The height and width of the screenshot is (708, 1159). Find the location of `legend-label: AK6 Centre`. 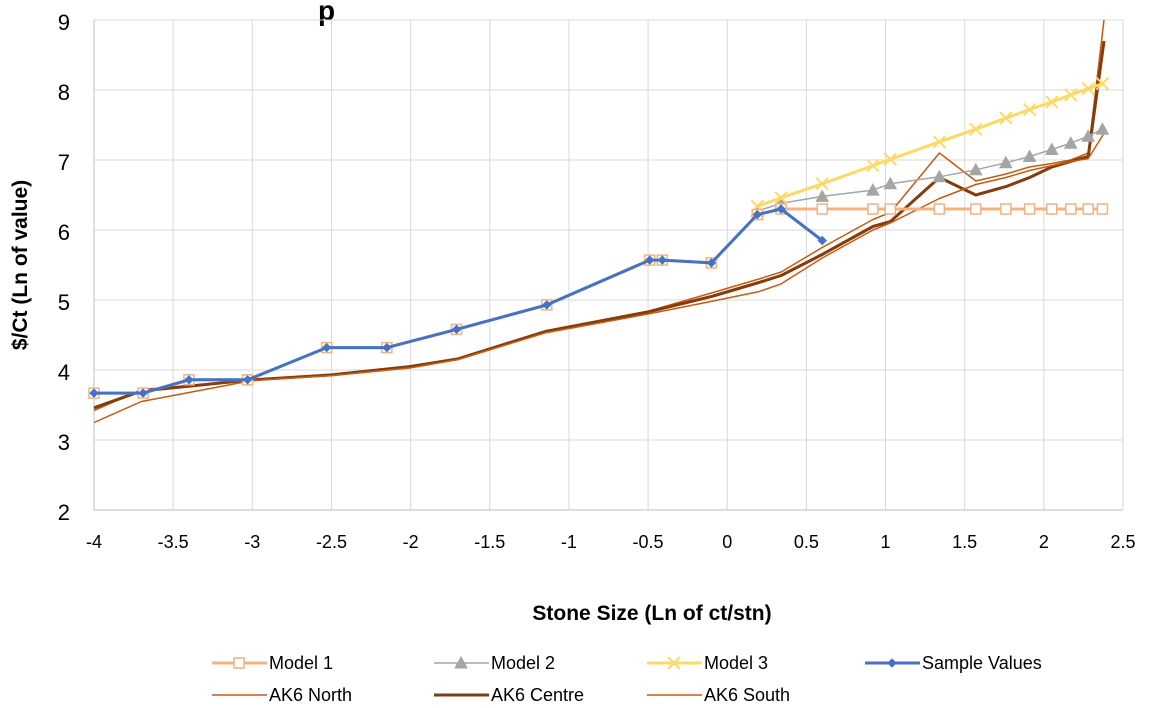

legend-label: AK6 Centre is located at coordinates (537, 695).